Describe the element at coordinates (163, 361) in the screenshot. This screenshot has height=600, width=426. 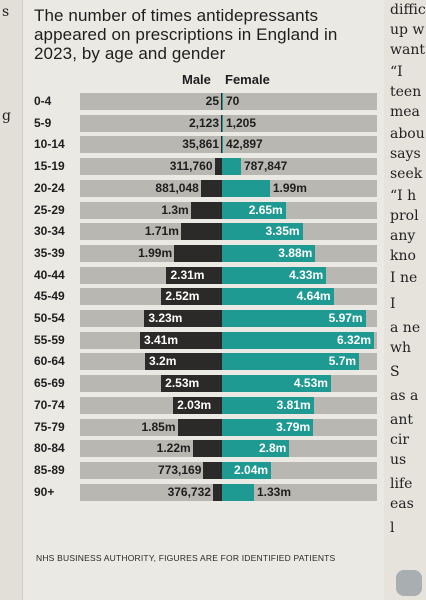
I see `male-value-label: 3.2m` at that location.